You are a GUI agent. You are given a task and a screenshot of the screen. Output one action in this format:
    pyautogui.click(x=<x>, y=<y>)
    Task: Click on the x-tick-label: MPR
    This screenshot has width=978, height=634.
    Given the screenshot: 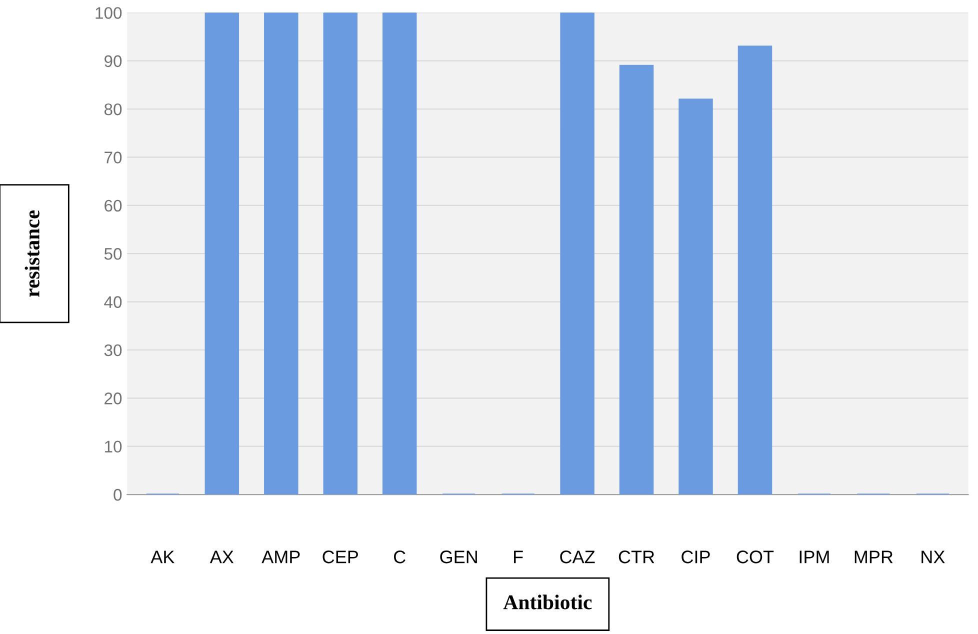 What is the action you would take?
    pyautogui.click(x=873, y=557)
    